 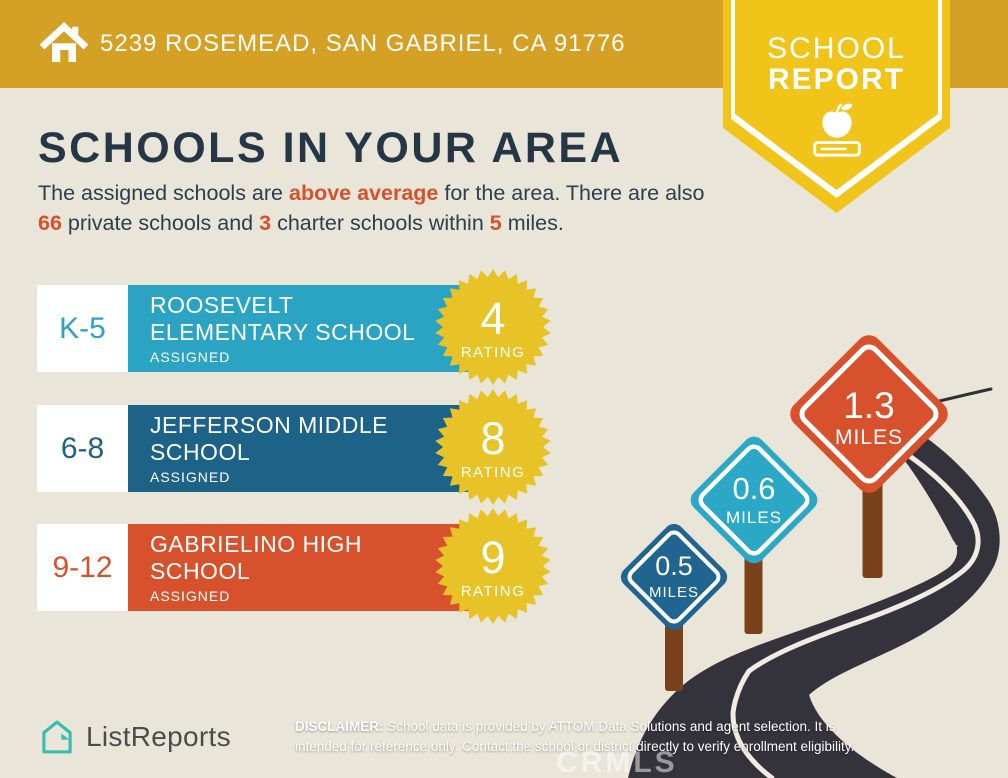 What do you see at coordinates (64, 42) in the screenshot?
I see `house-icon` at bounding box center [64, 42].